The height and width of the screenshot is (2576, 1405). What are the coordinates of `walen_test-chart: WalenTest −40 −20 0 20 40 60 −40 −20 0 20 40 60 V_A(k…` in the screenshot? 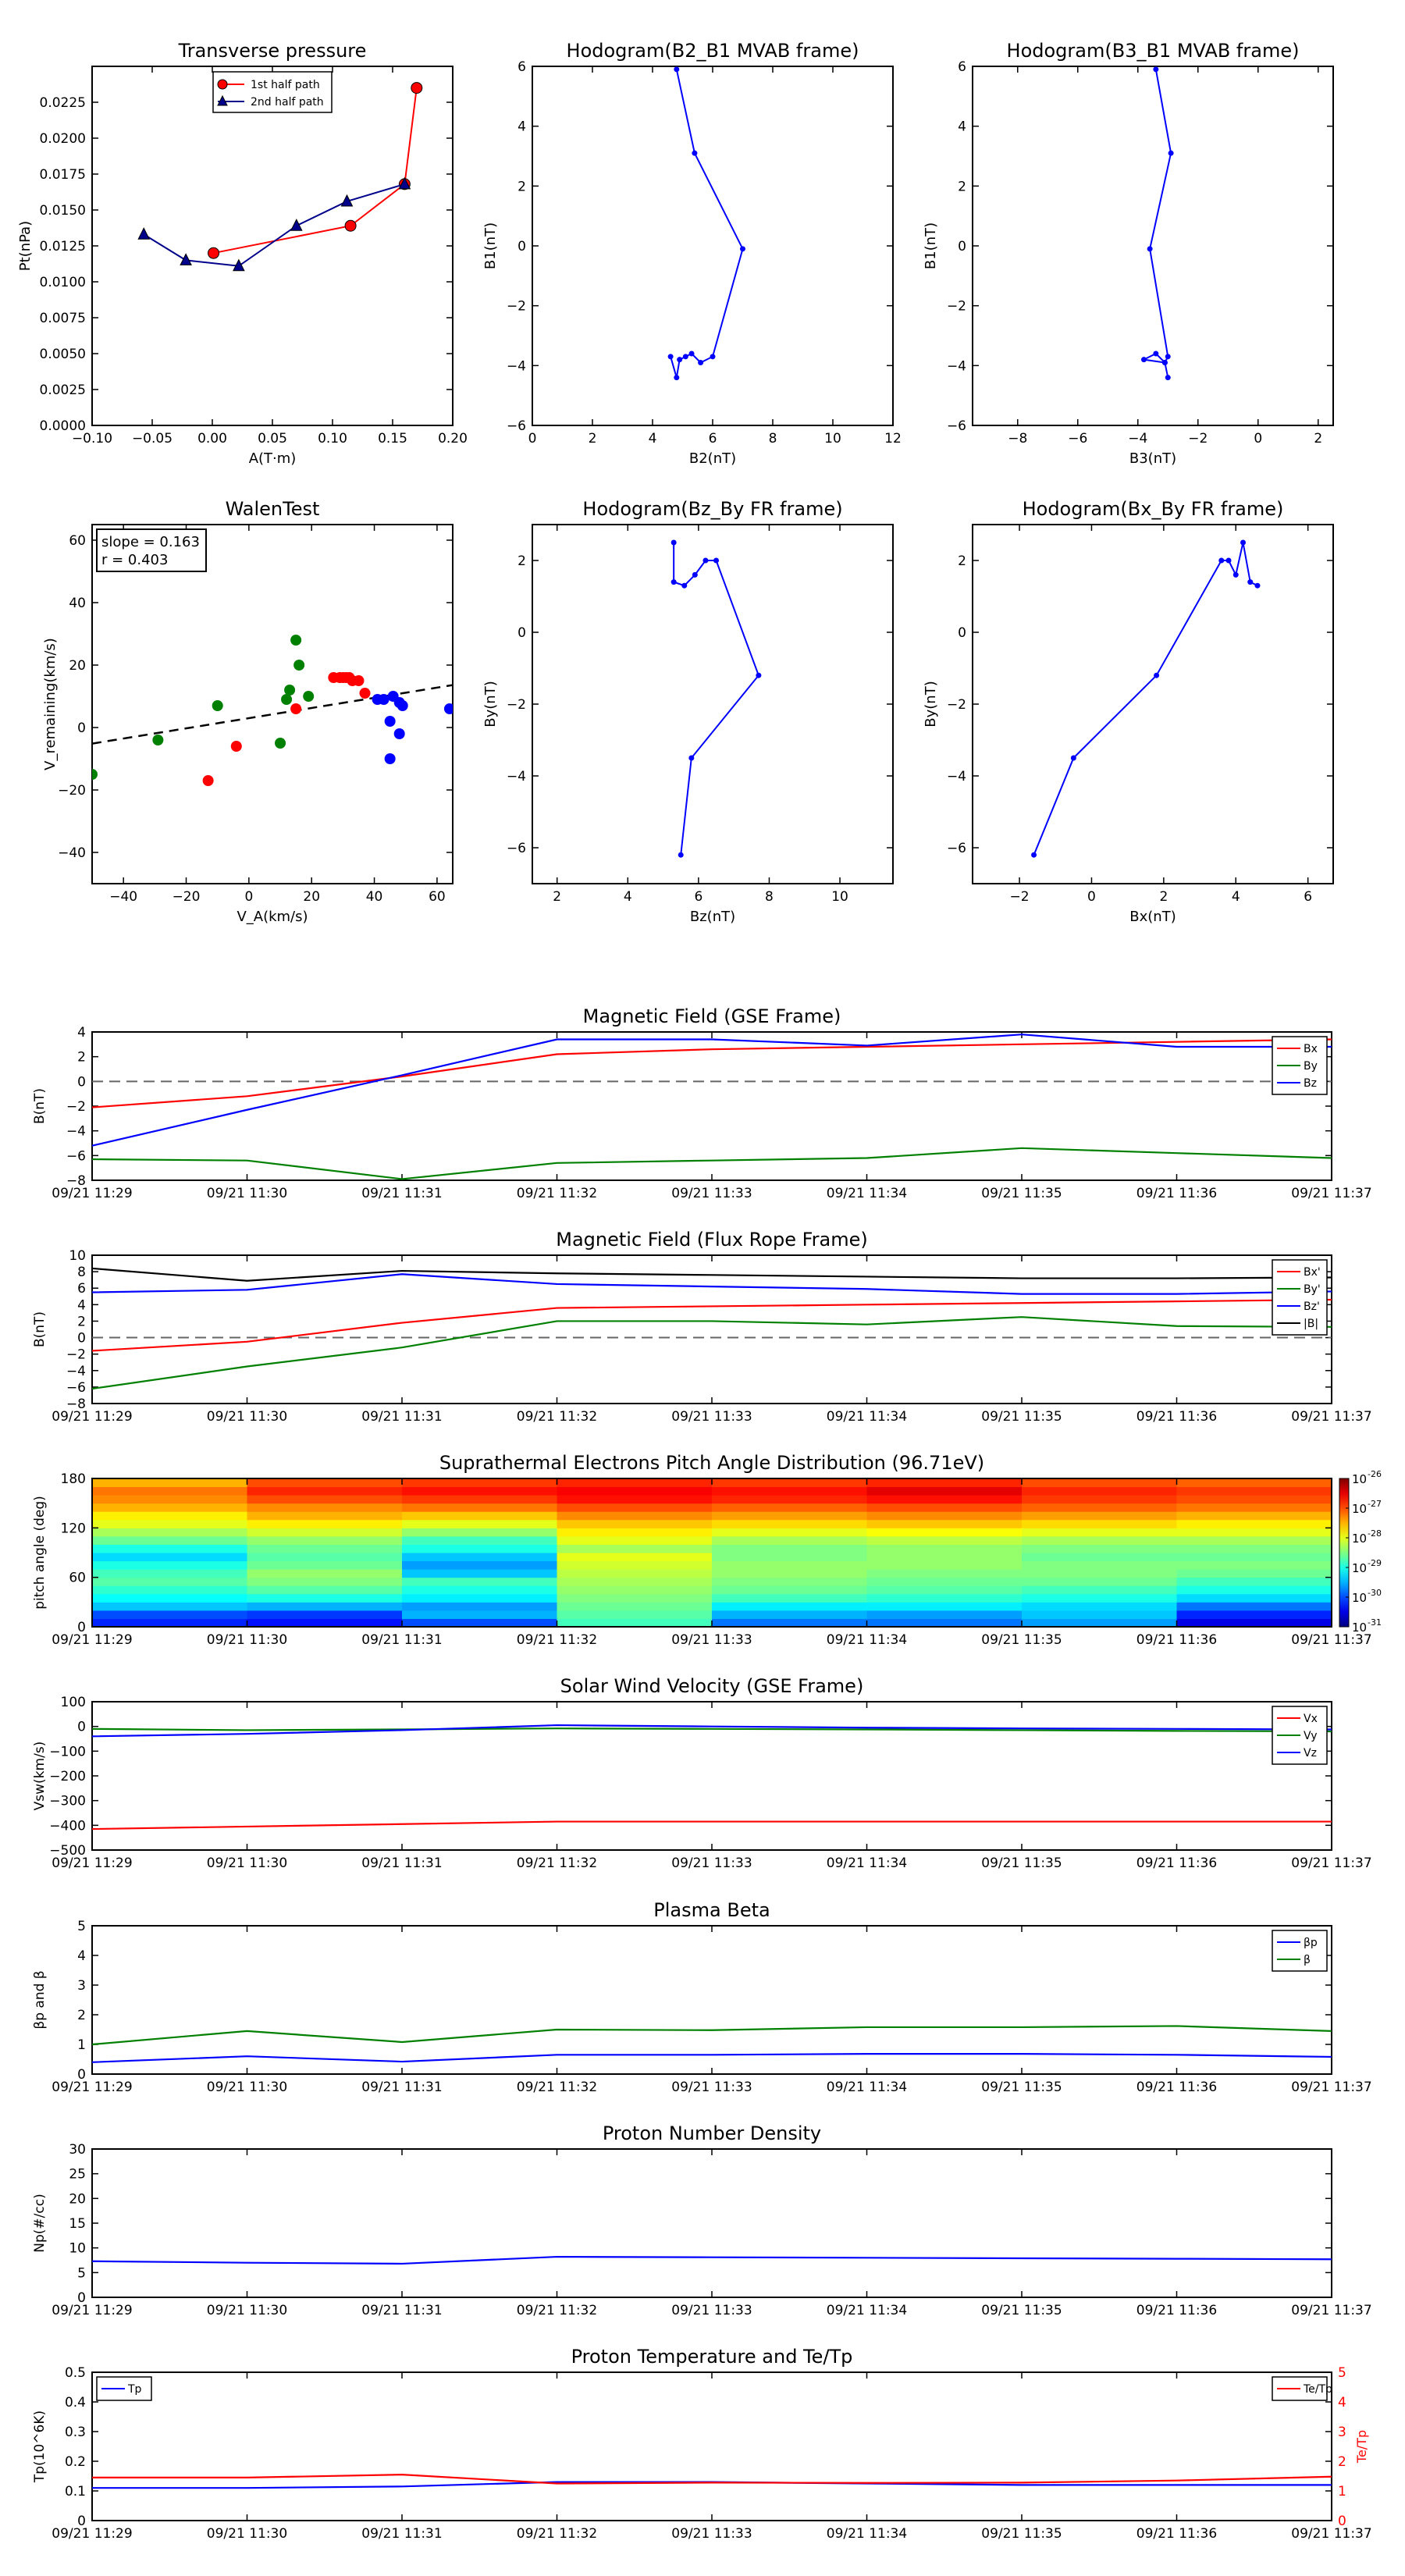 It's located at (248, 711).